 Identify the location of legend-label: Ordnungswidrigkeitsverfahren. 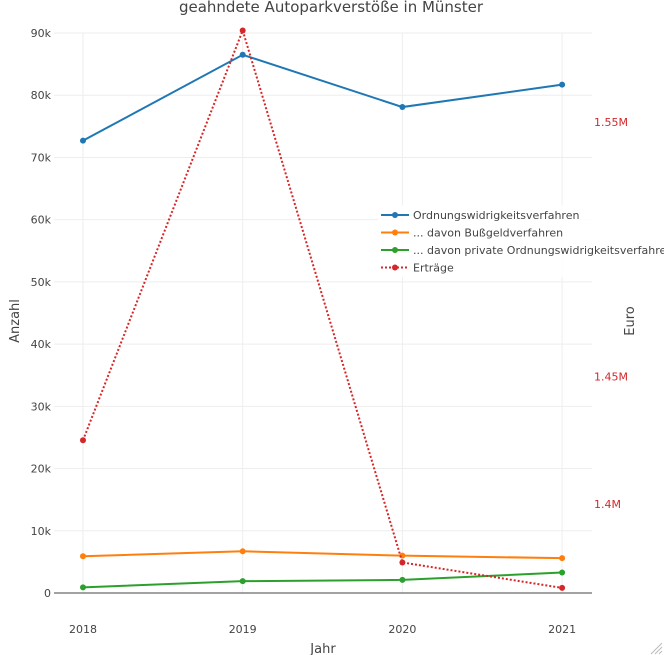
(496, 215).